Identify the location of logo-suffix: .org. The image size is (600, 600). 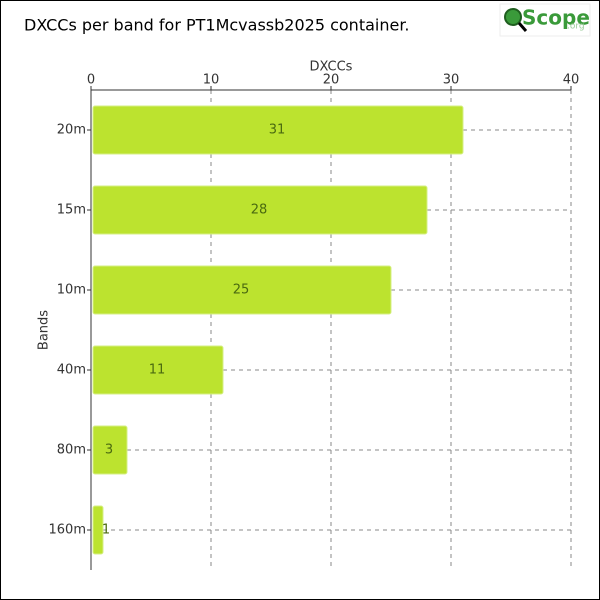
(576, 27).